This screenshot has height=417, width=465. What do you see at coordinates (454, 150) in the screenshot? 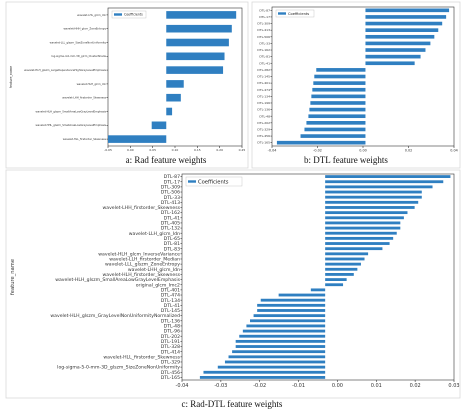
I see `x-tick-label: 0.04` at bounding box center [454, 150].